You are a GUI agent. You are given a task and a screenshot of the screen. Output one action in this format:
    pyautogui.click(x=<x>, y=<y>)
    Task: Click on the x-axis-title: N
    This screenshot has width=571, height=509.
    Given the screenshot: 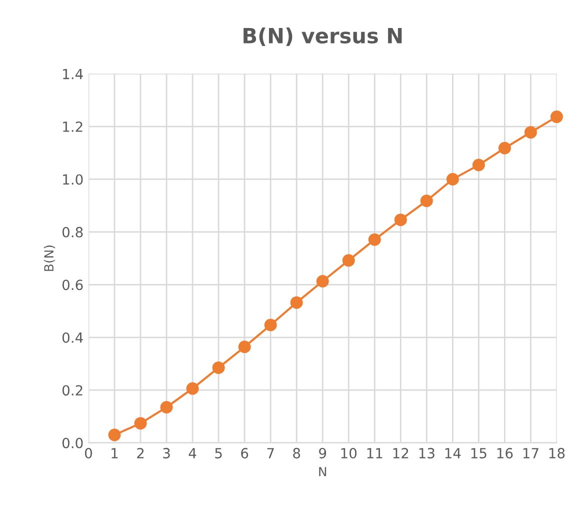 What is the action you would take?
    pyautogui.click(x=322, y=471)
    